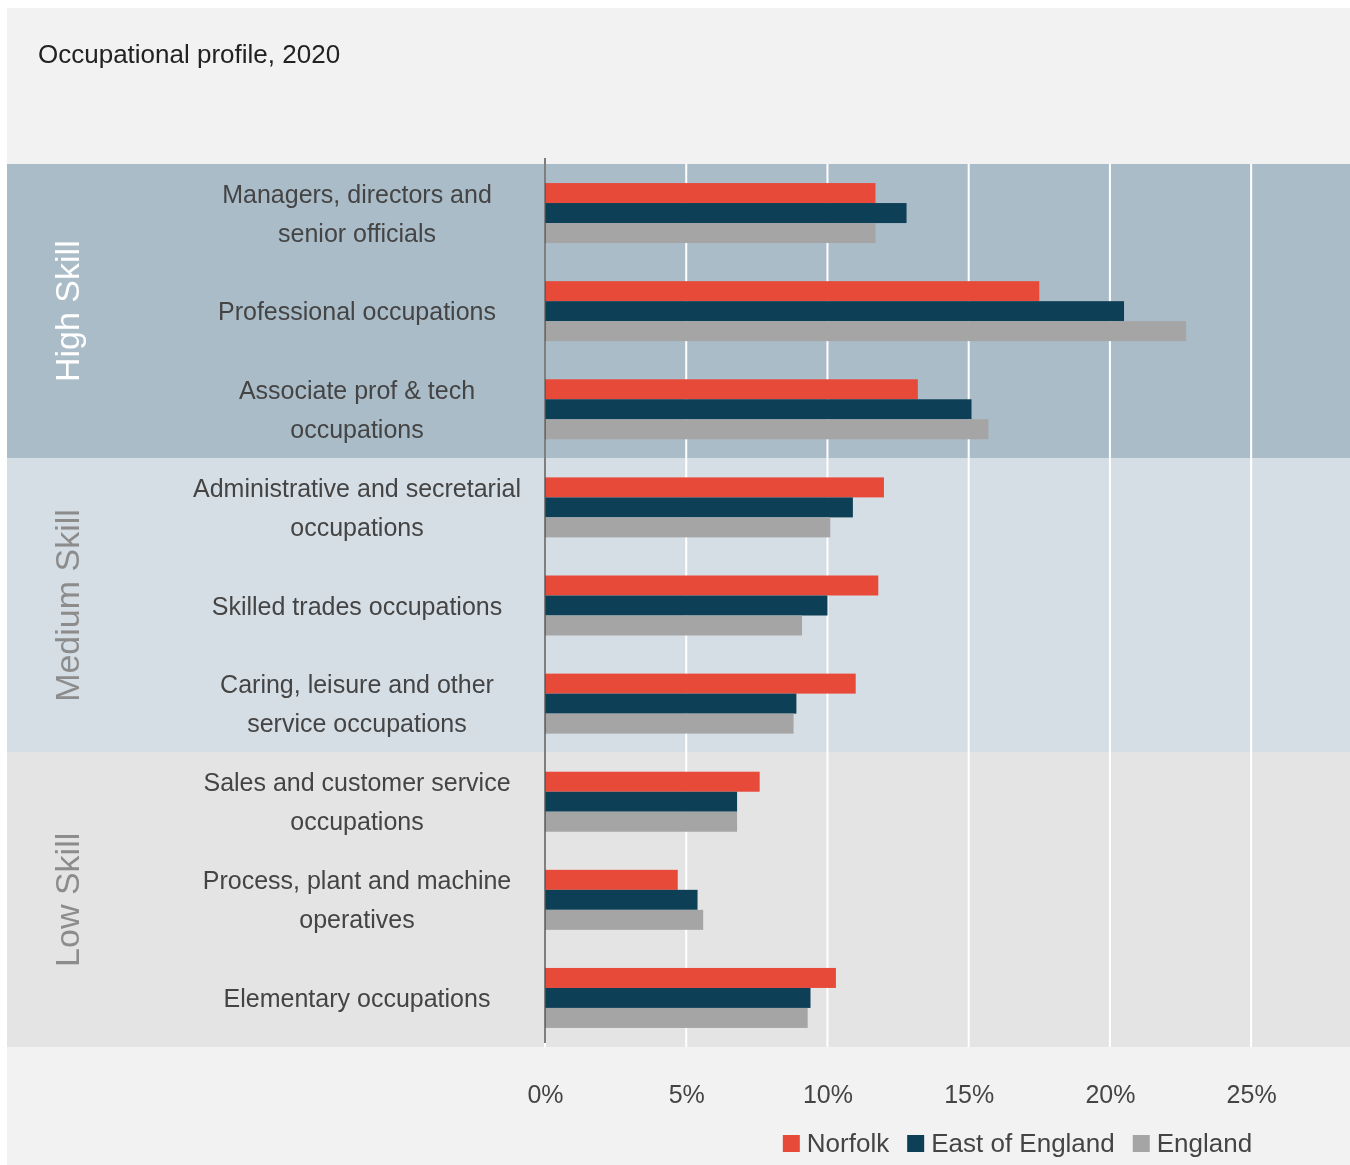  What do you see at coordinates (827, 1093) in the screenshot?
I see `x-tick-label: 10%` at bounding box center [827, 1093].